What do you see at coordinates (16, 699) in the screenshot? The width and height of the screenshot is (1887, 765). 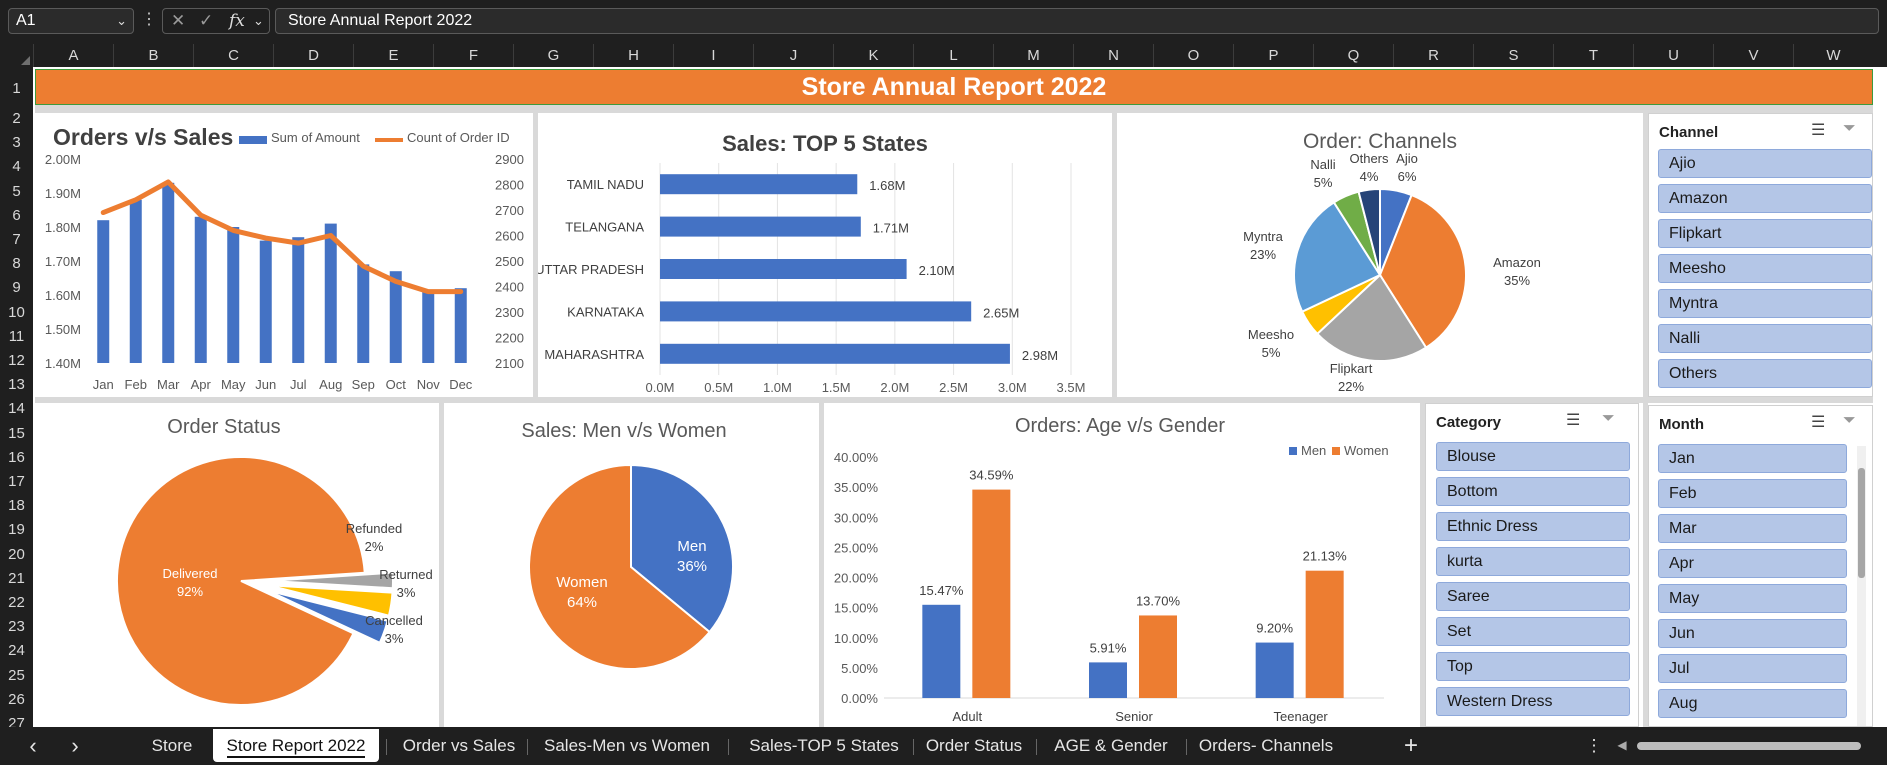 I see `row-header-26: 26` at bounding box center [16, 699].